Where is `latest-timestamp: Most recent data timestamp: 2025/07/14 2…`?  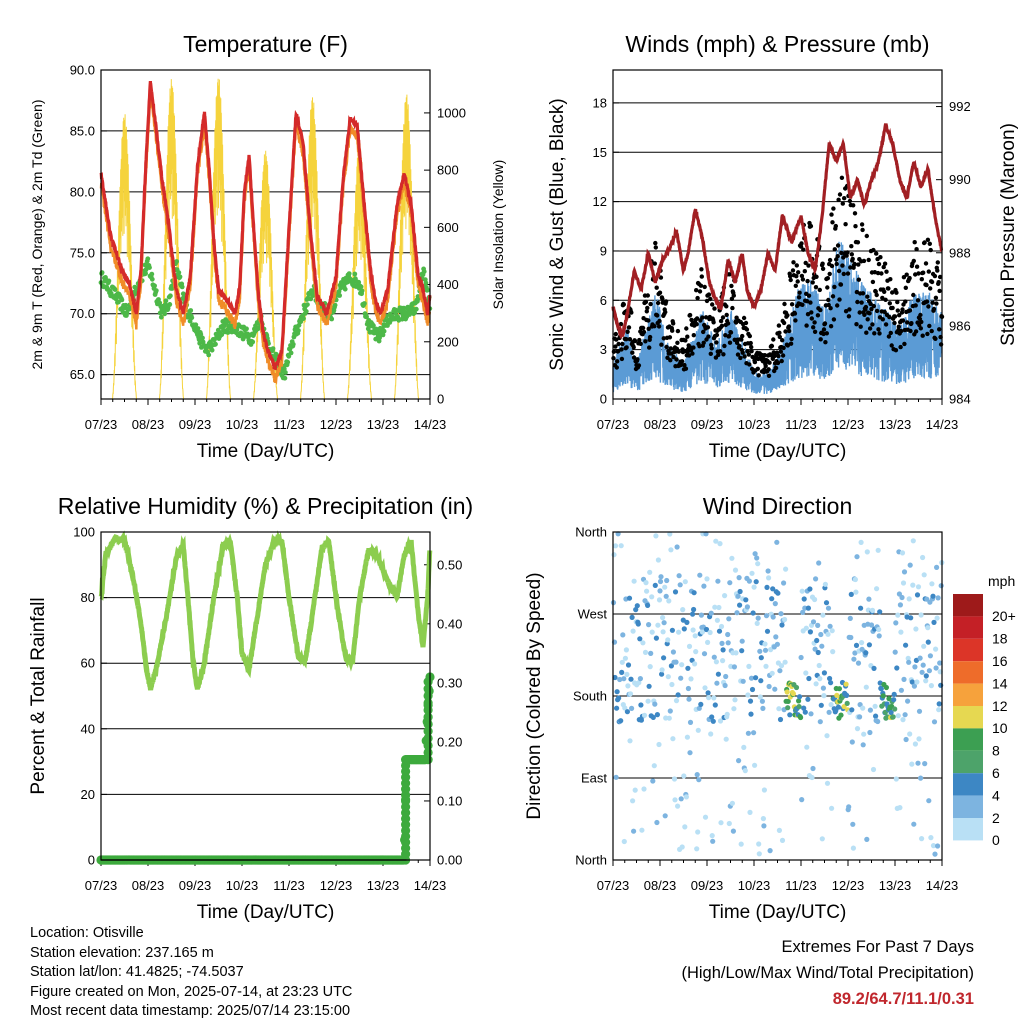
latest-timestamp: Most recent data timestamp: 2025/07/14 2… is located at coordinates (190, 1011).